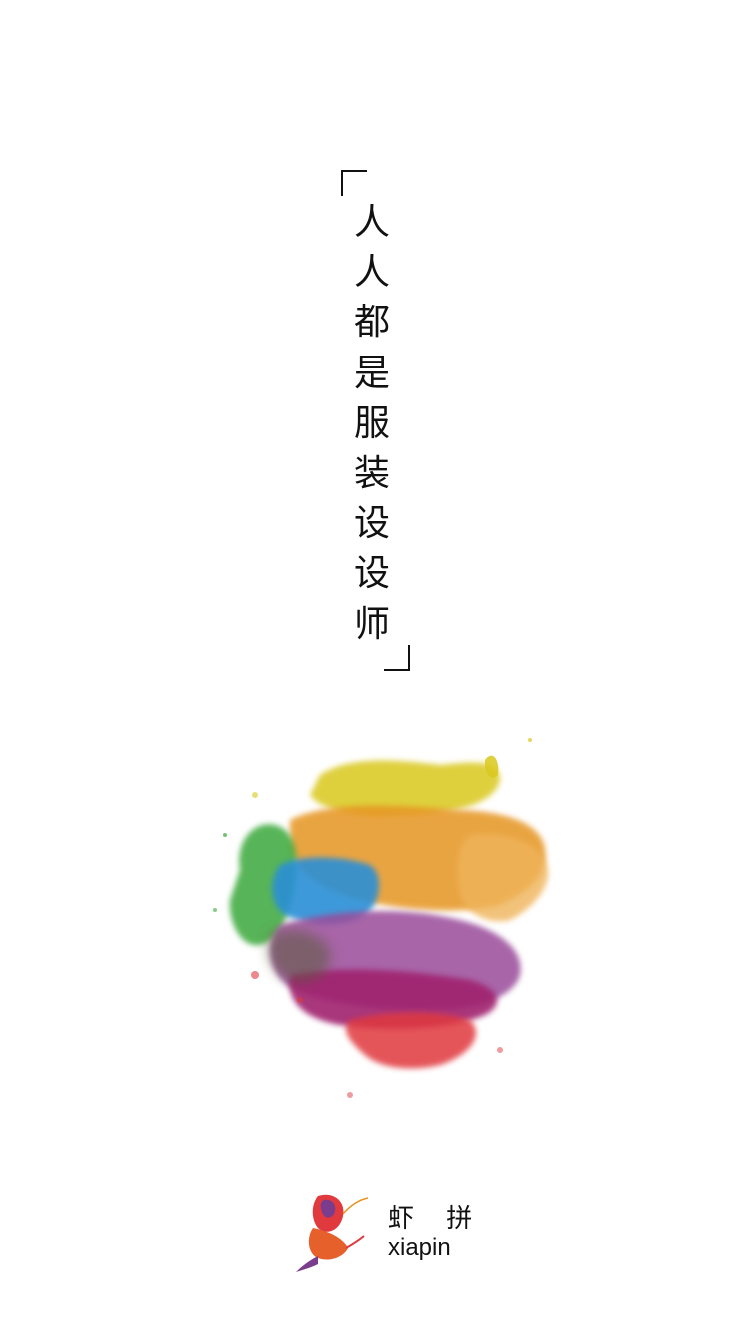  I want to click on slogan-char: 师, so click(371, 624).